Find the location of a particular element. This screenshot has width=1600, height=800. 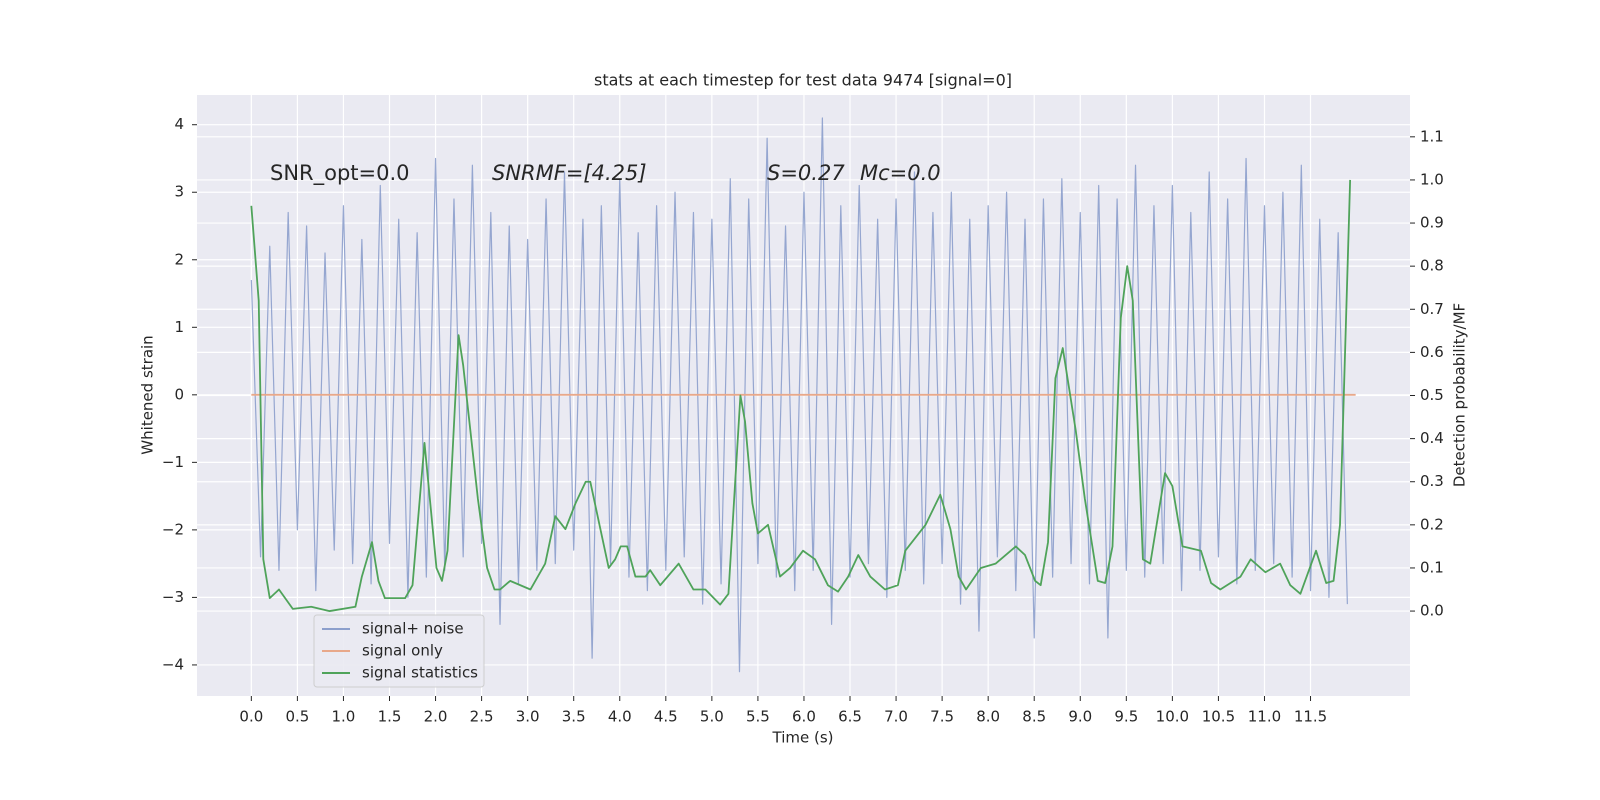

x-tick-label: 9.5 is located at coordinates (1126, 717).